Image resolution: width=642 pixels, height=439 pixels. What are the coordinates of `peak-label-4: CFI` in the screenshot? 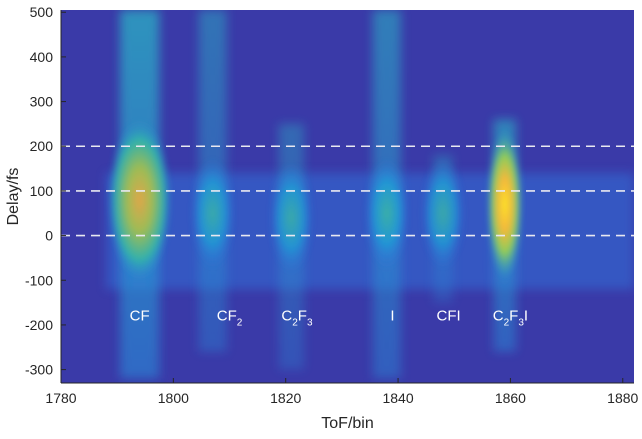 It's located at (449, 315).